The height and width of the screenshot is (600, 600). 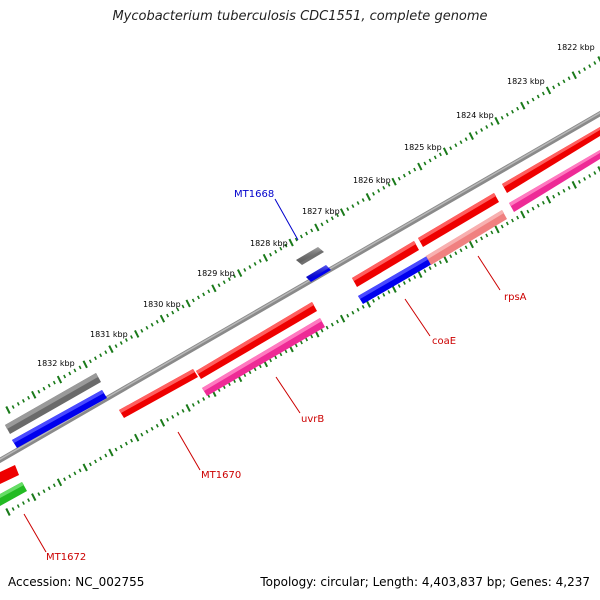 I want to click on feature-red-right, so click(x=551, y=160).